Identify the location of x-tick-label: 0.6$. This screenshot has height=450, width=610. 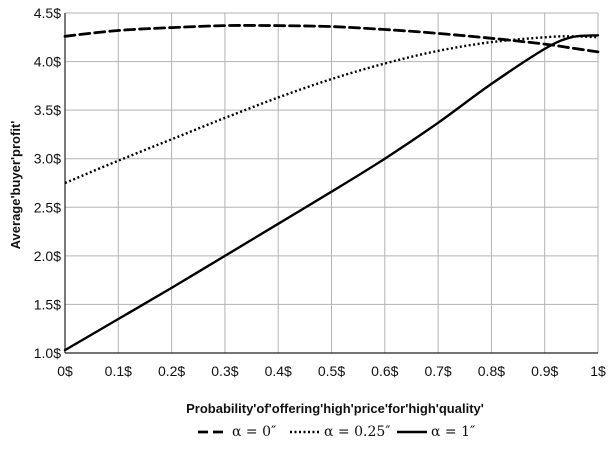
(384, 371).